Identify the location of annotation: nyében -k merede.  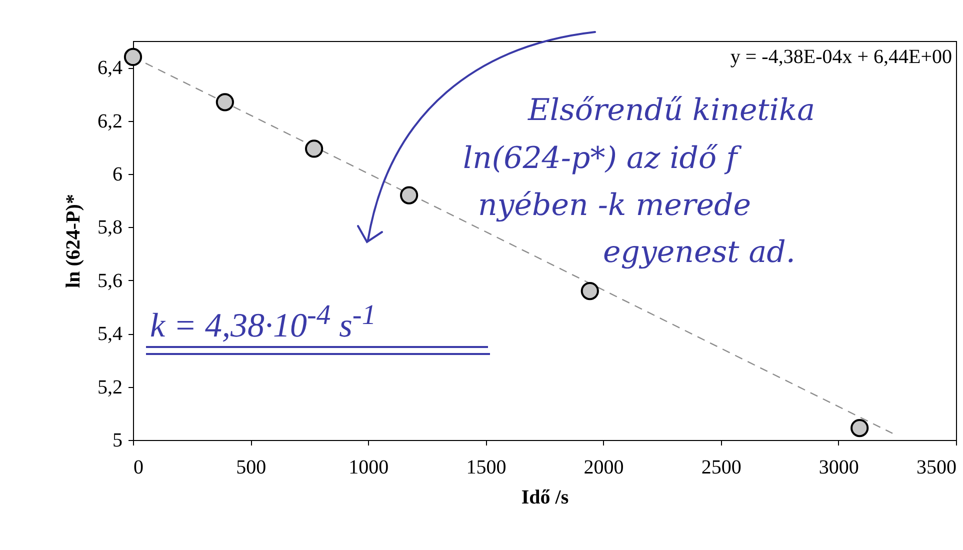
(614, 205).